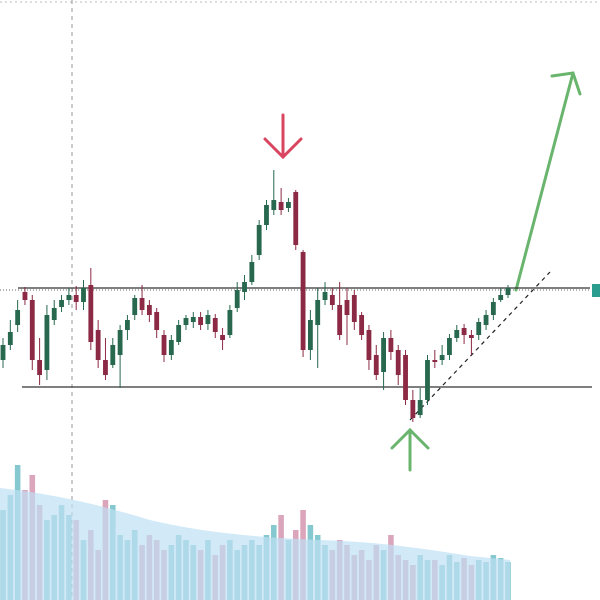 The height and width of the screenshot is (600, 600). Describe the element at coordinates (410, 449) in the screenshot. I see `up-arrow` at that location.